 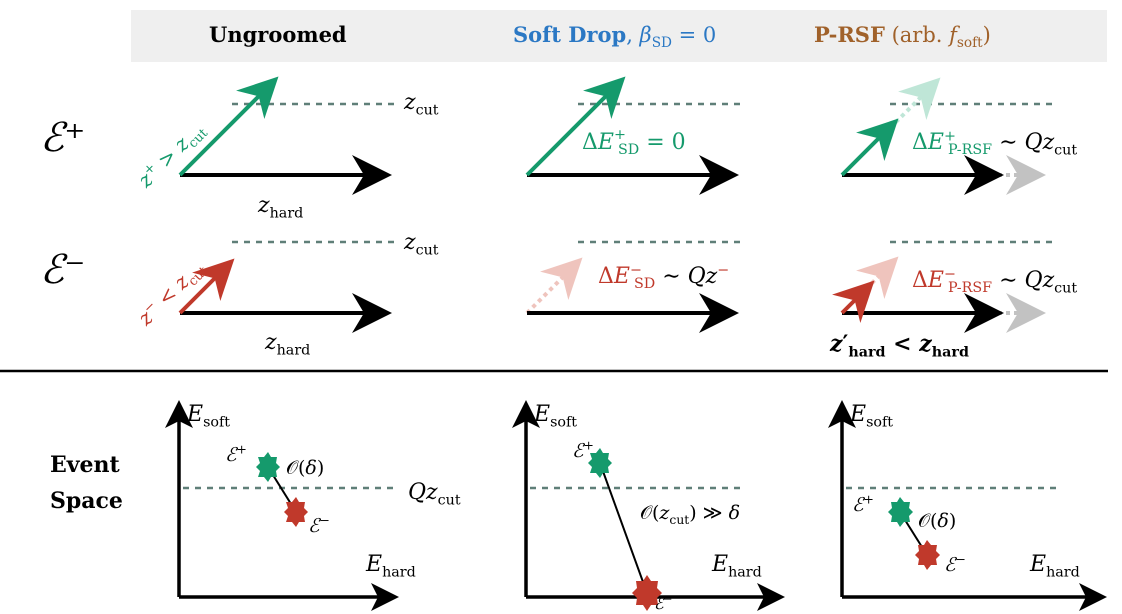 What do you see at coordinates (690, 514) in the screenshot?
I see `order-zcut-label: 𝒪(zcut) ≫ δ` at bounding box center [690, 514].